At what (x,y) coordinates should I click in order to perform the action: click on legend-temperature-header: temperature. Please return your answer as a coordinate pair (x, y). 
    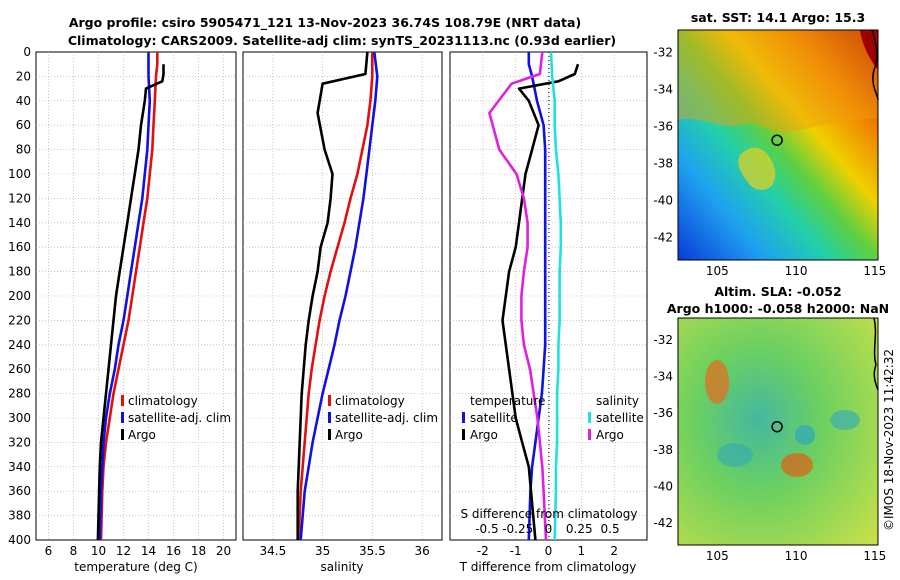
    Looking at the image, I should click on (507, 401).